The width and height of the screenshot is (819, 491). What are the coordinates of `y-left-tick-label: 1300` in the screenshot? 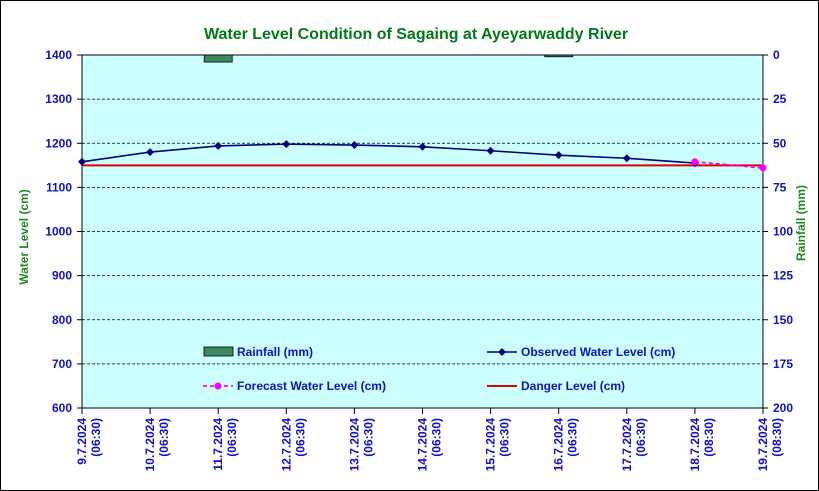 It's located at (58, 99).